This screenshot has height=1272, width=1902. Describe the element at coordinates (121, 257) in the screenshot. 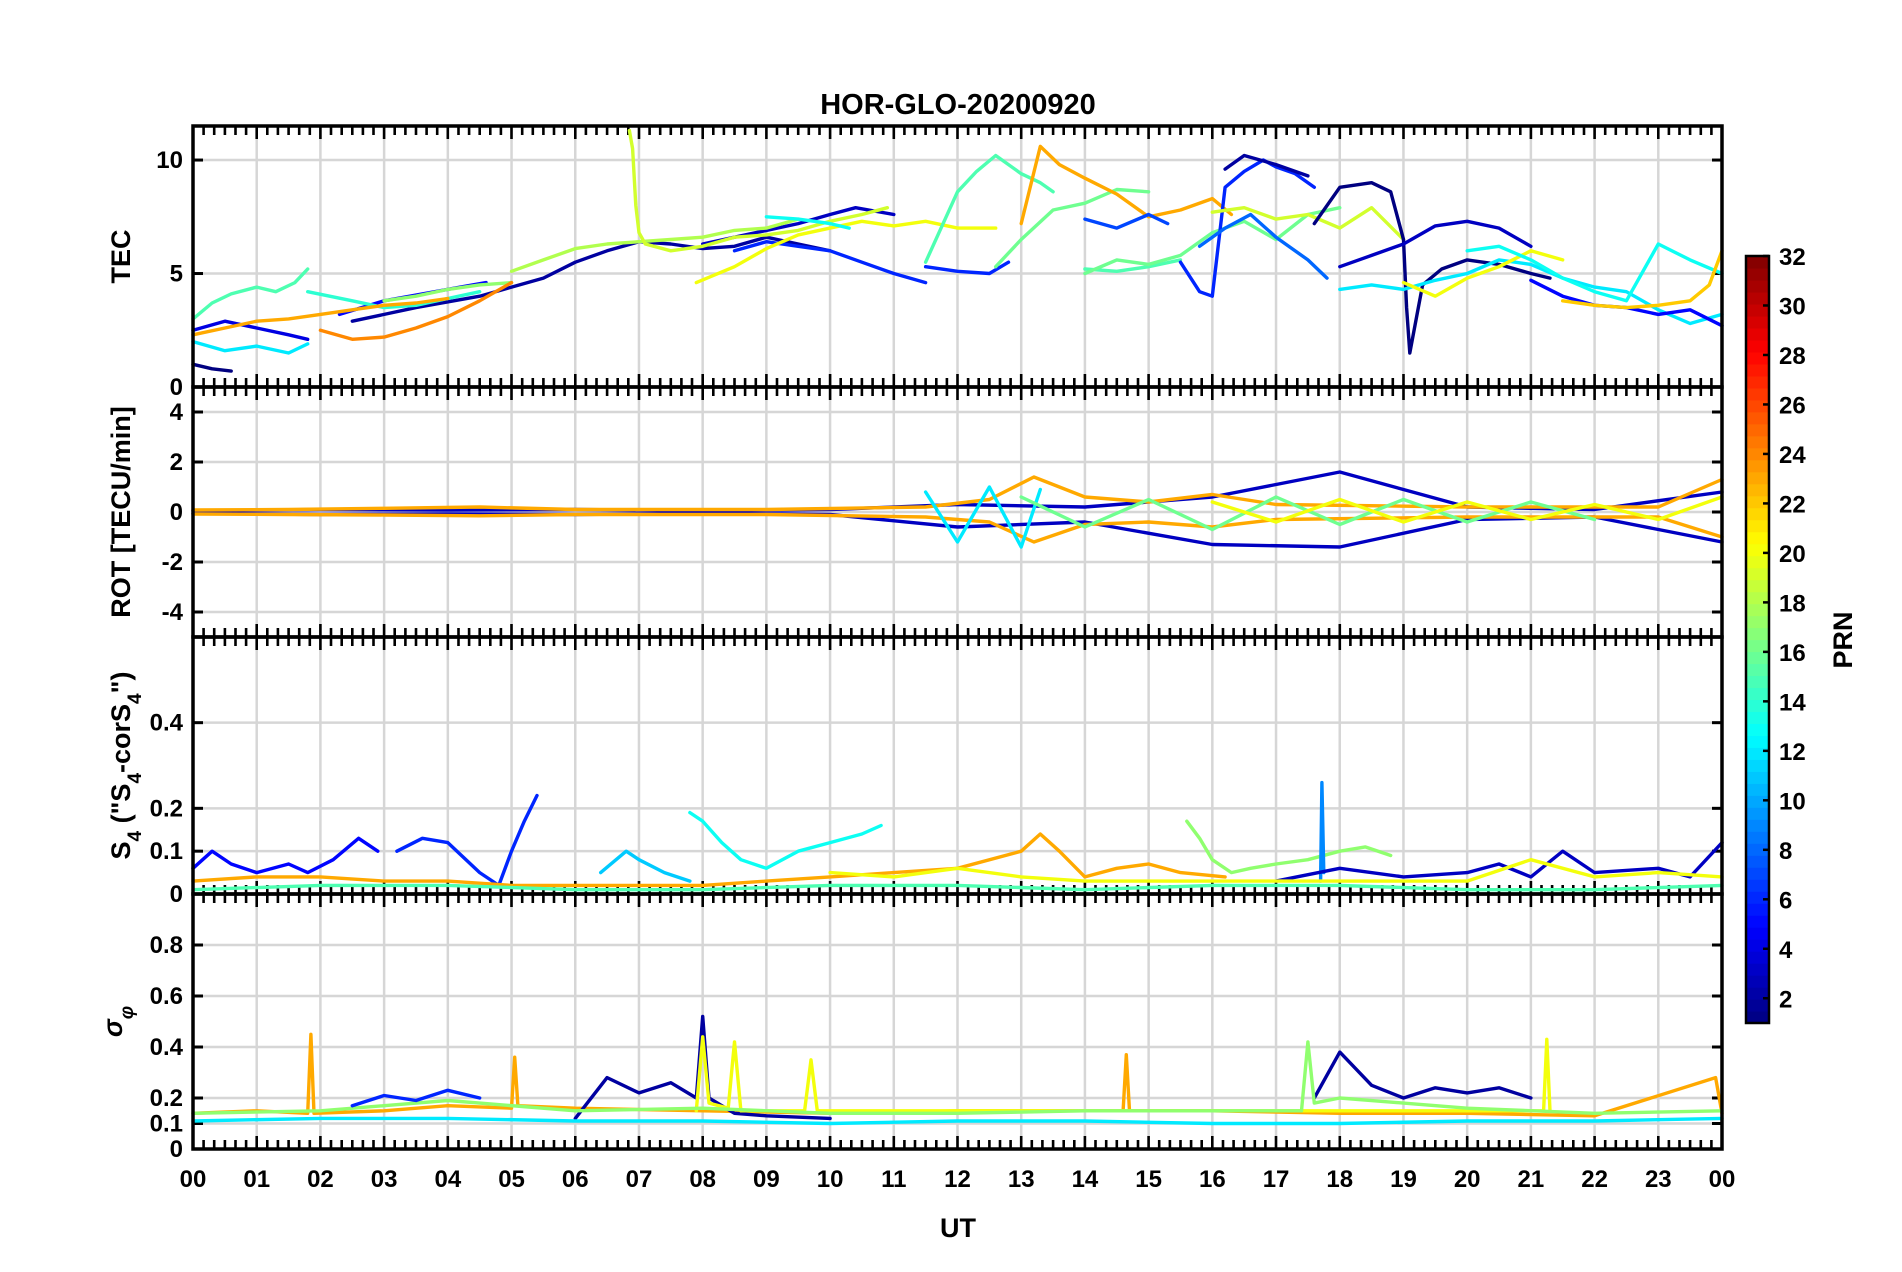

I see `y-axis-label-tec: TEC` at that location.